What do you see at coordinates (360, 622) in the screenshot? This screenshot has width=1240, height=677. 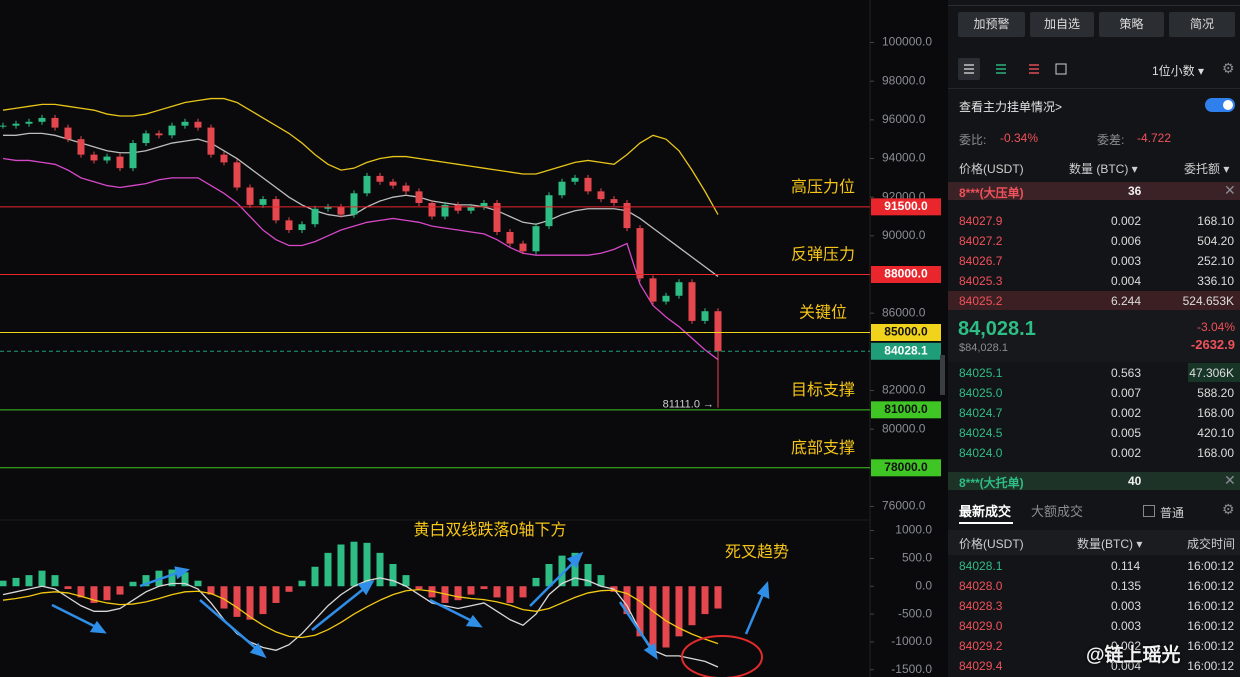 I see `macd-dif` at bounding box center [360, 622].